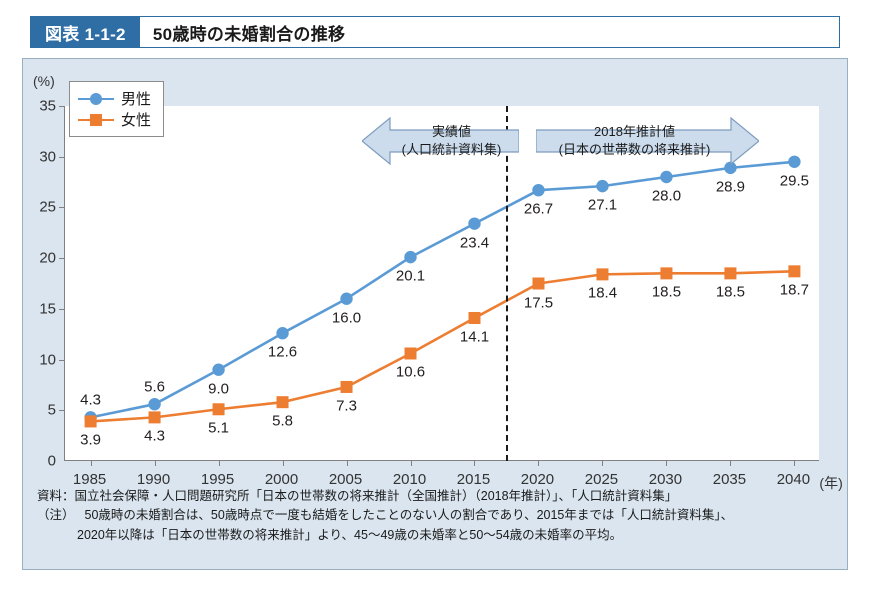 The image size is (870, 591). I want to click on x-axis-unit-label: (年), so click(831, 483).